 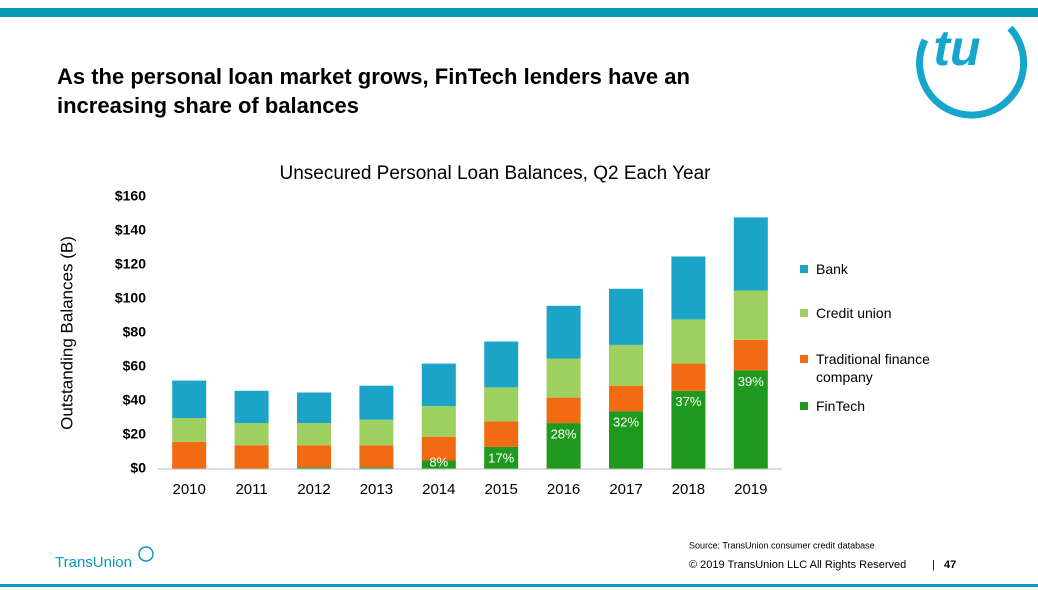 What do you see at coordinates (956, 48) in the screenshot?
I see `logo-text: tu` at bounding box center [956, 48].